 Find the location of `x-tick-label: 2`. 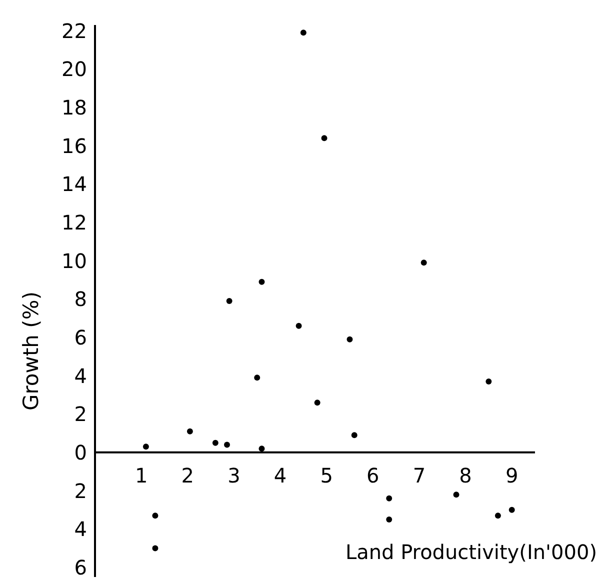

x-tick-label: 2 is located at coordinates (187, 475).